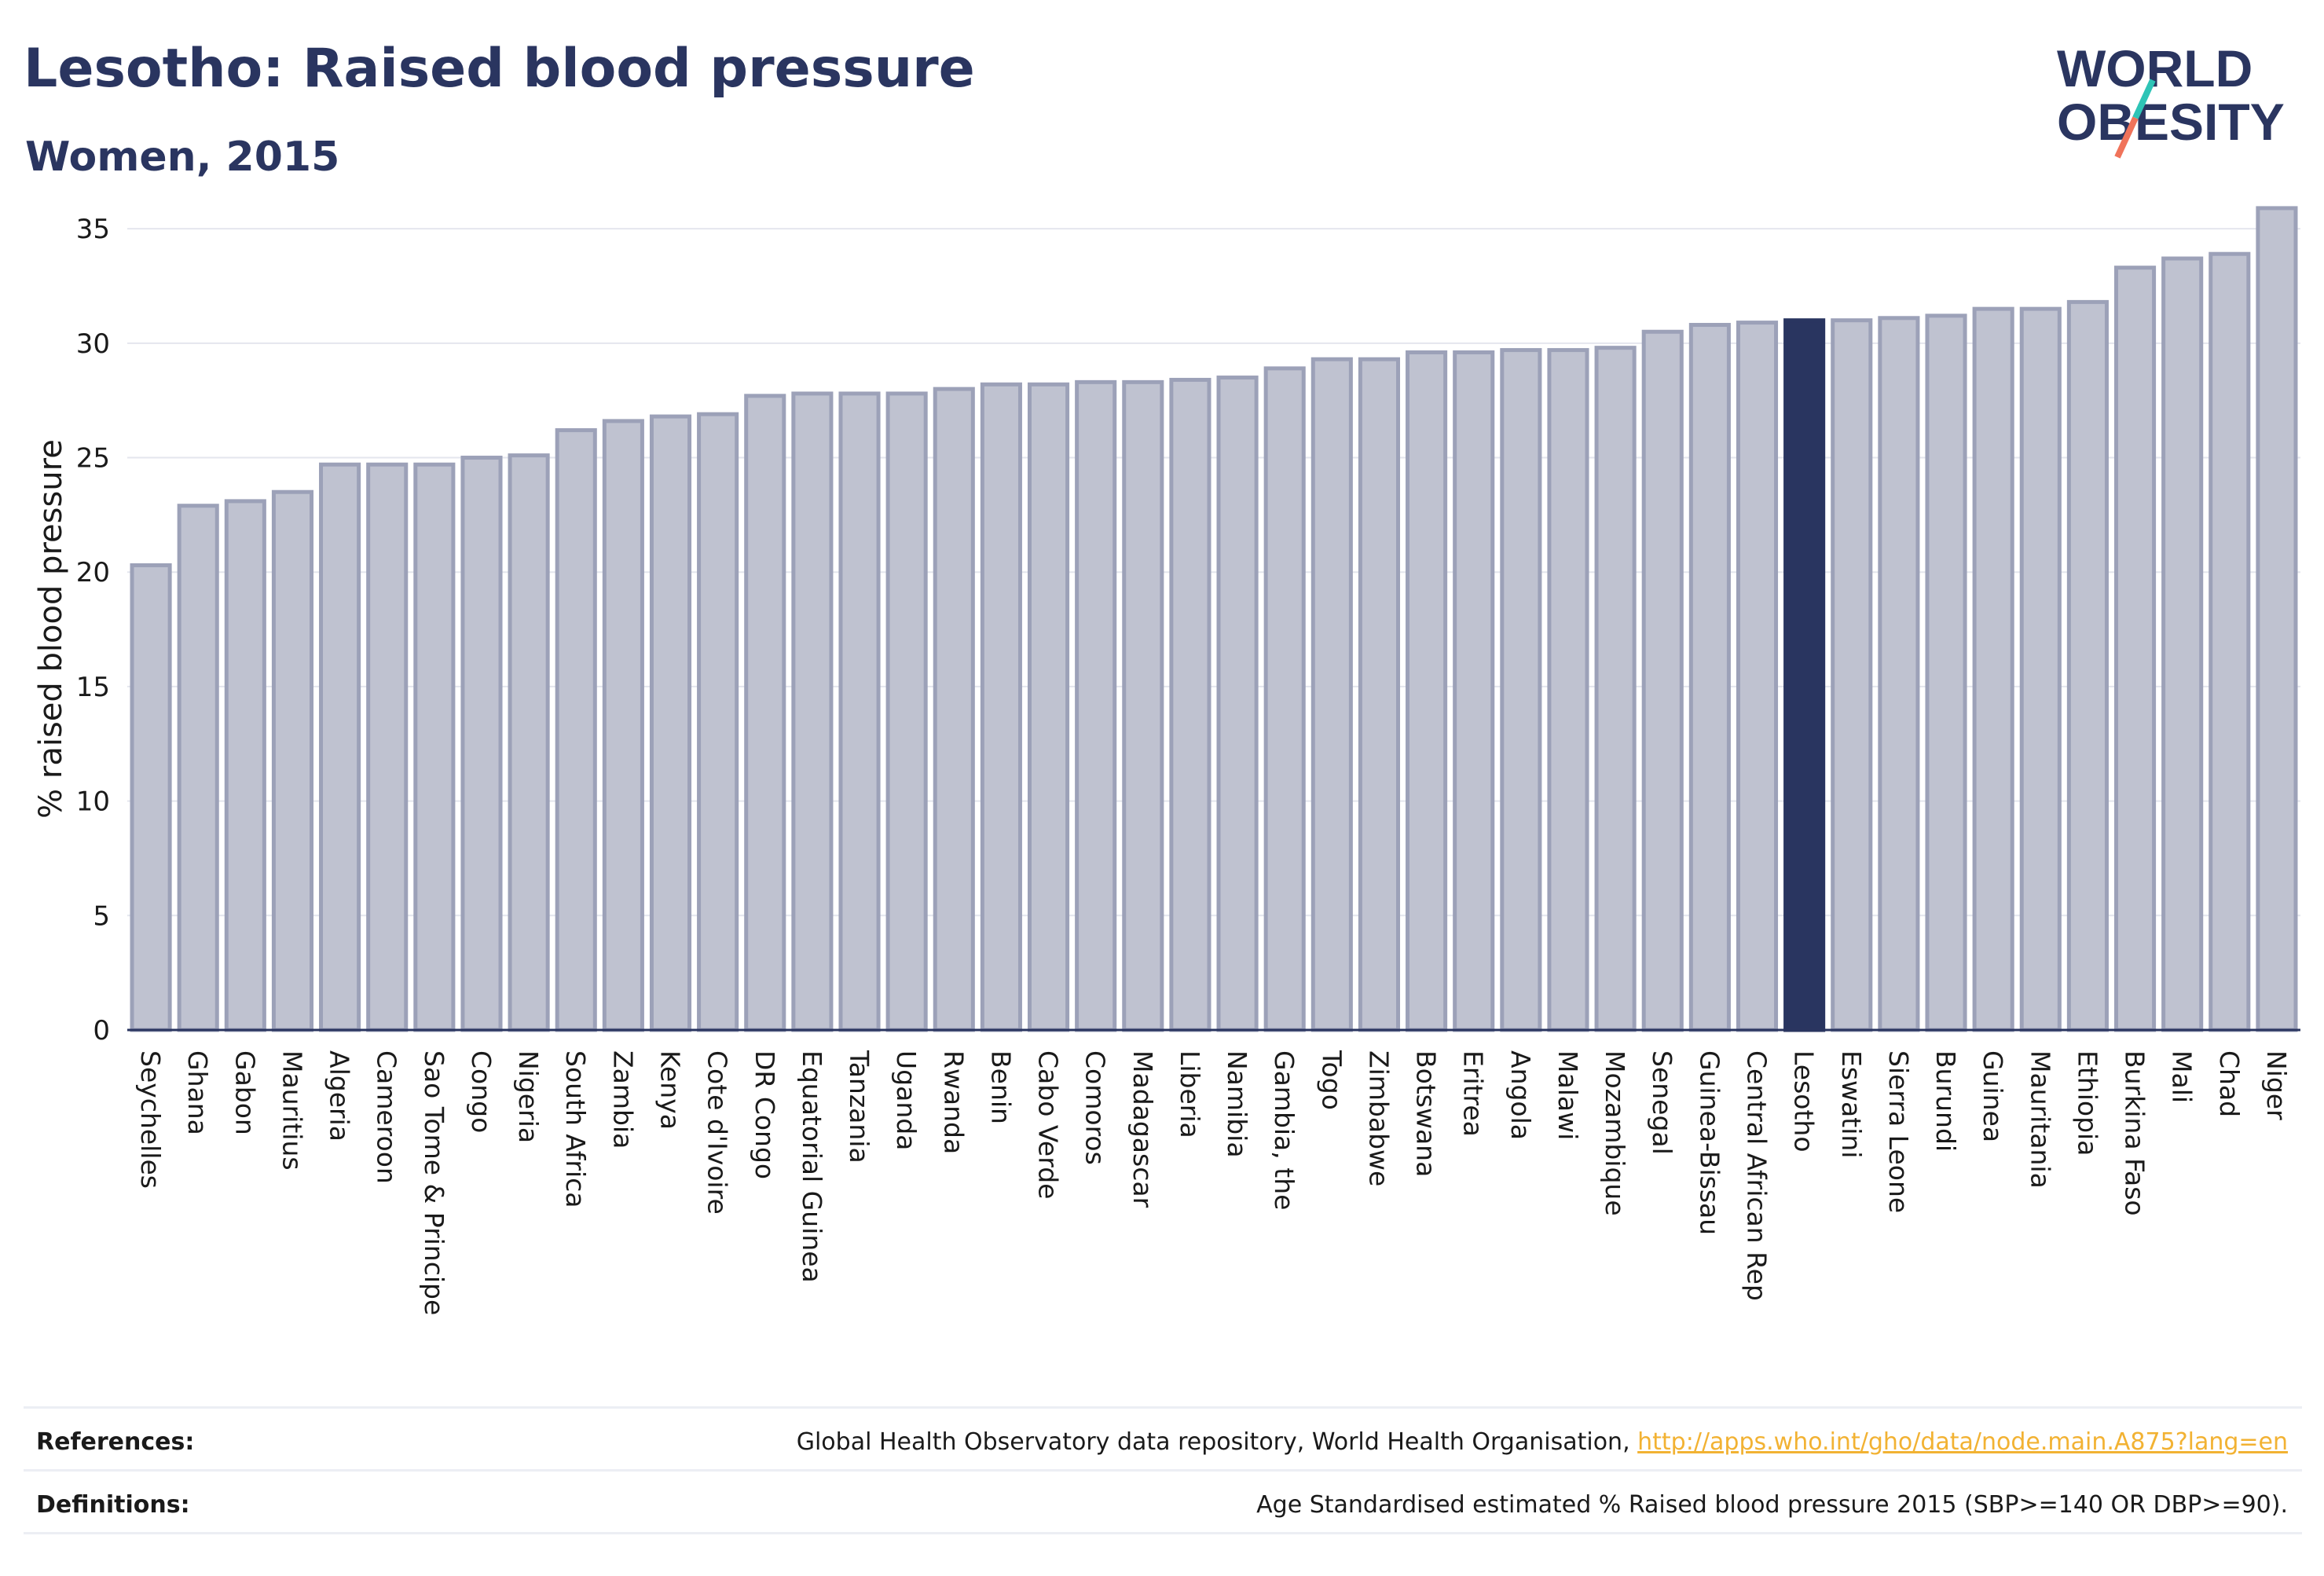 This screenshot has height=1576, width=2324. I want to click on x-tick-label: Equatorial Guinea, so click(812, 1166).